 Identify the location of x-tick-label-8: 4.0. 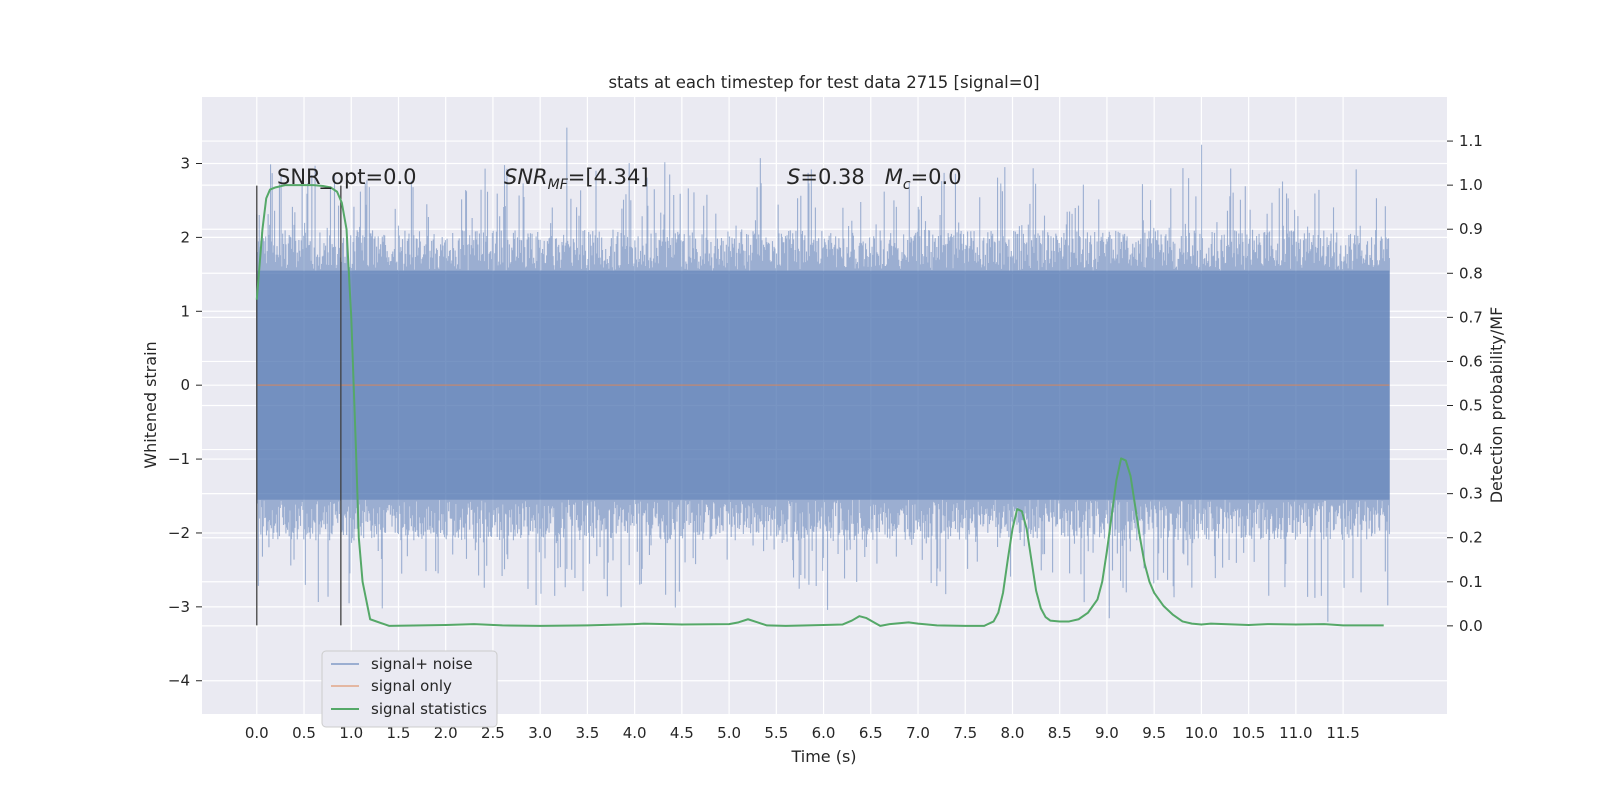
(635, 733).